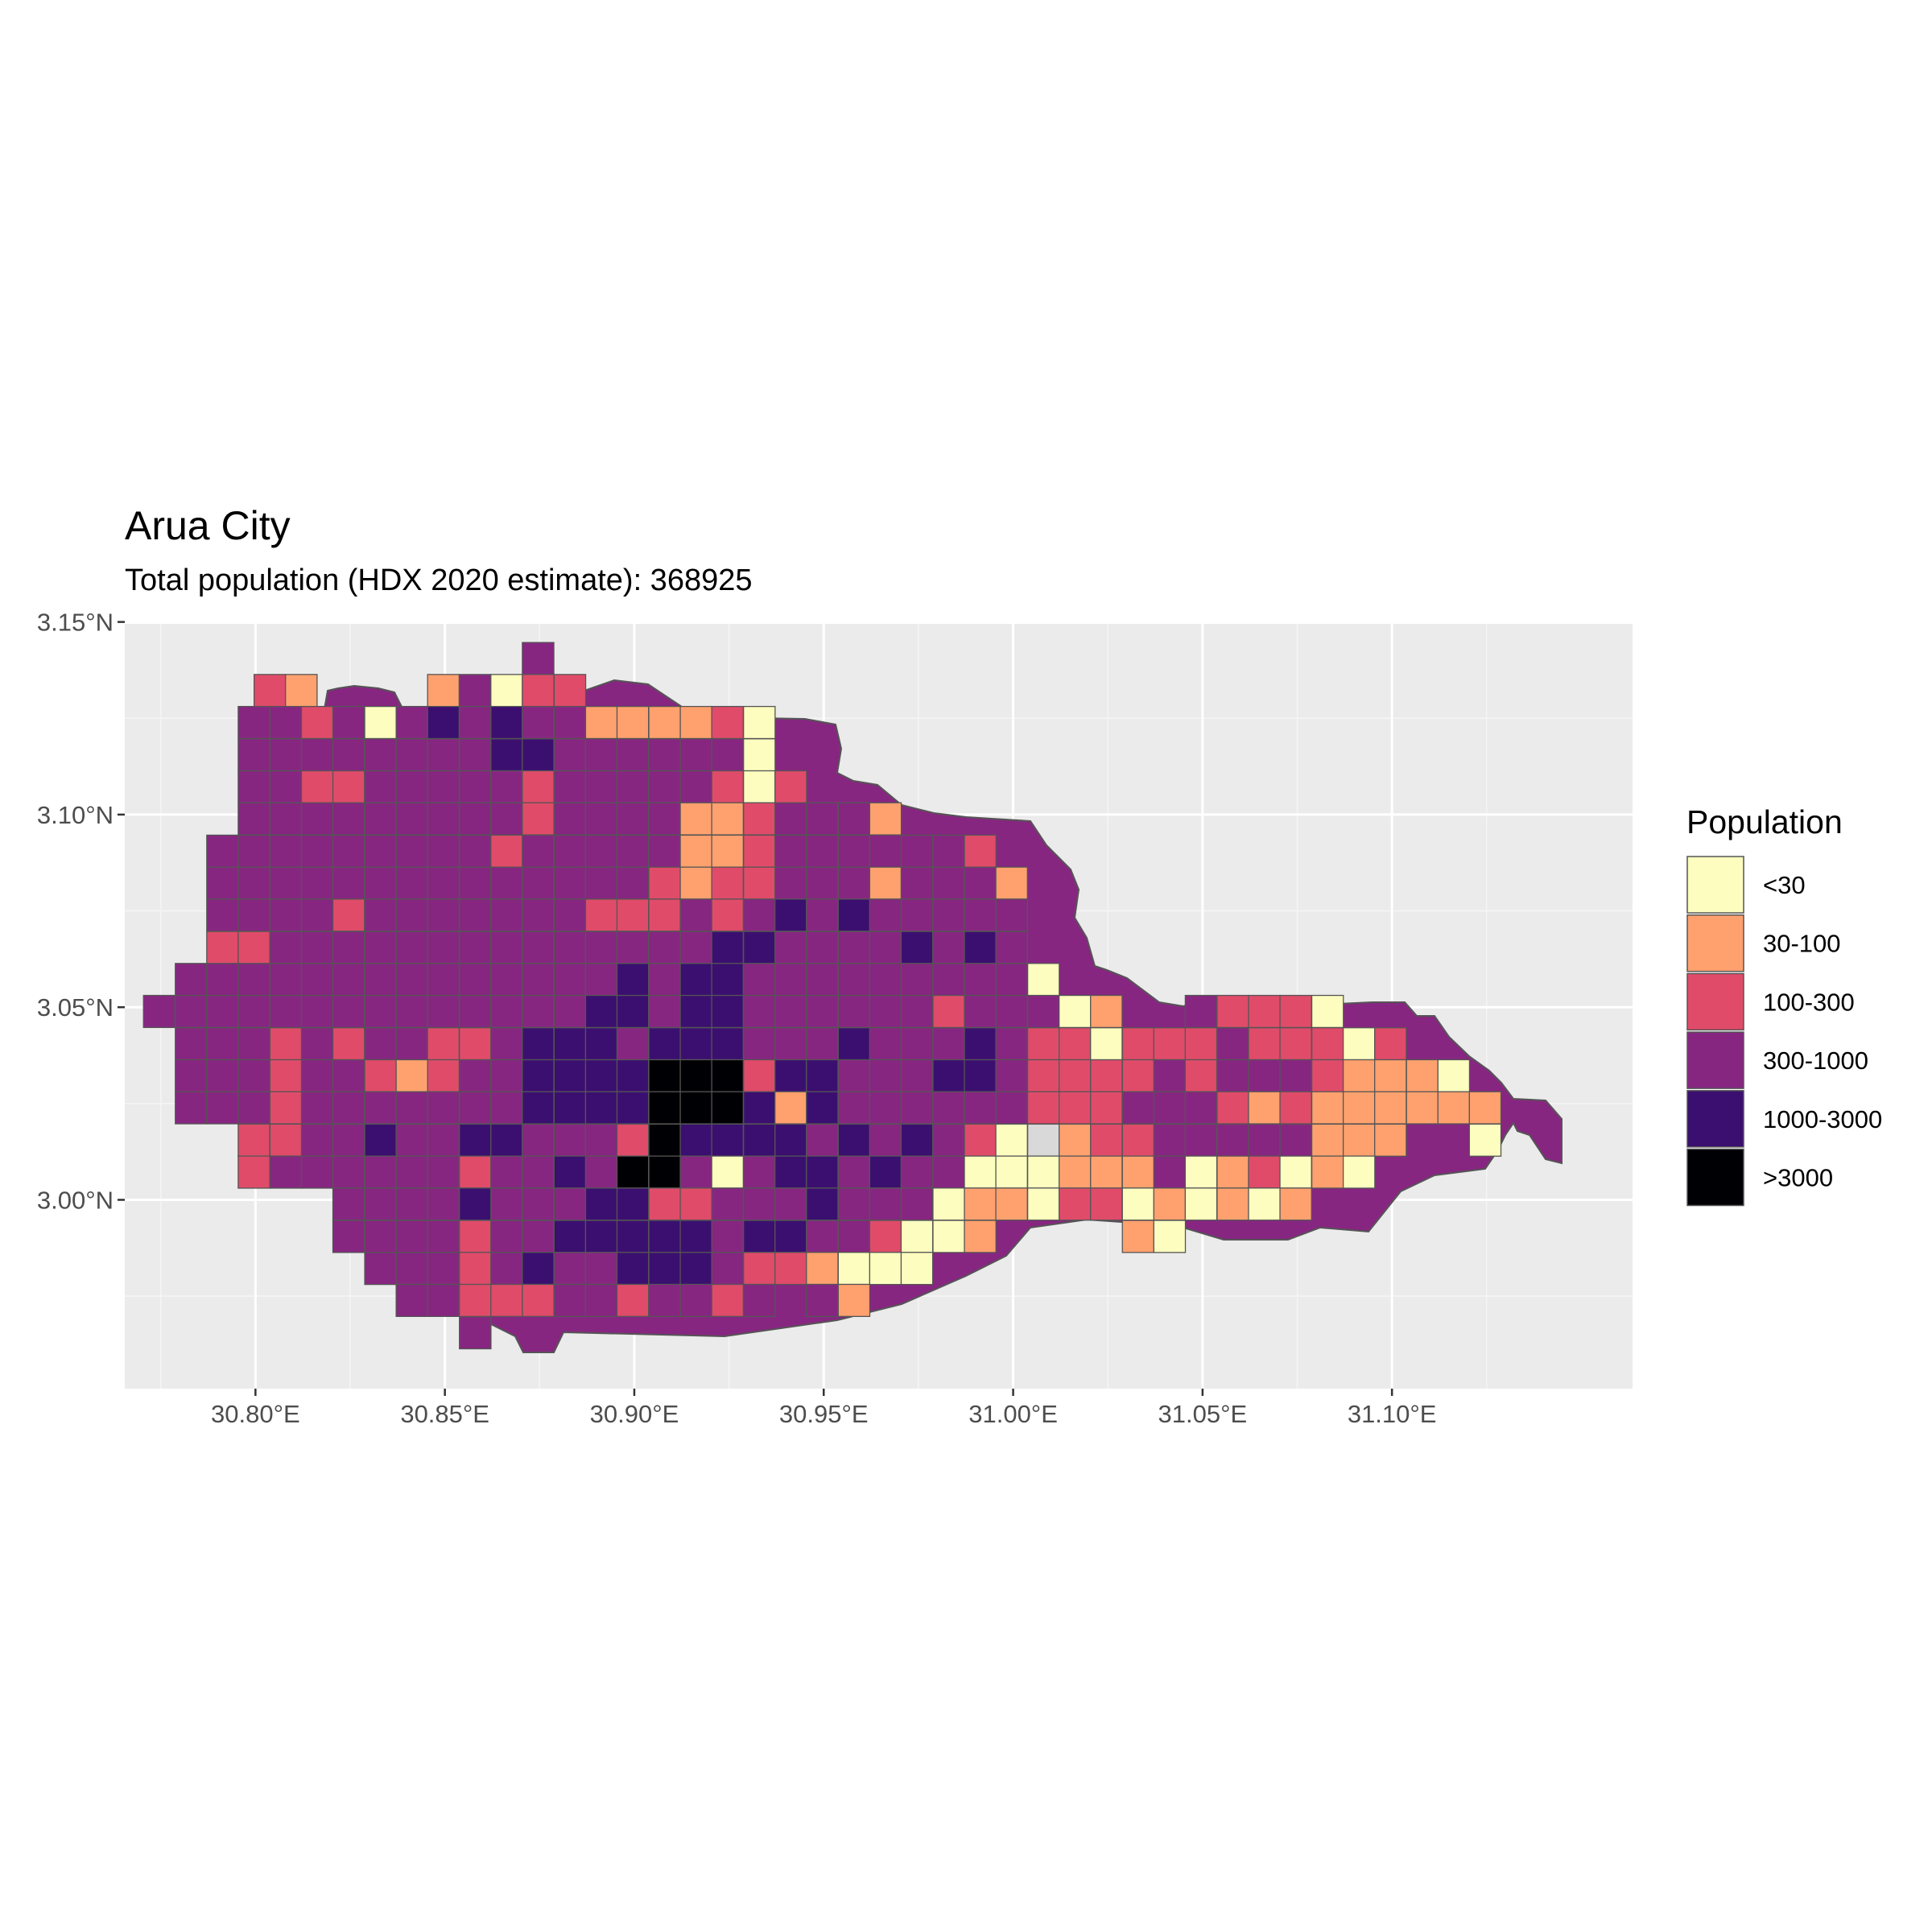  Describe the element at coordinates (75, 1007) in the screenshot. I see `y-tick-label: 3.05°N` at that location.